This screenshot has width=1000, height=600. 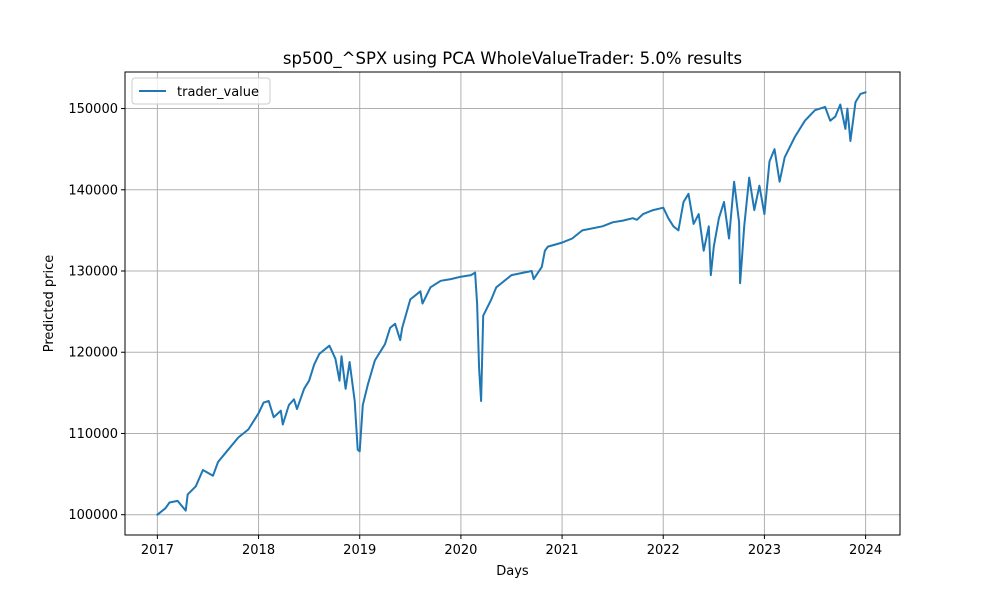 I want to click on y-axis-label: Predicted price, so click(x=49, y=304).